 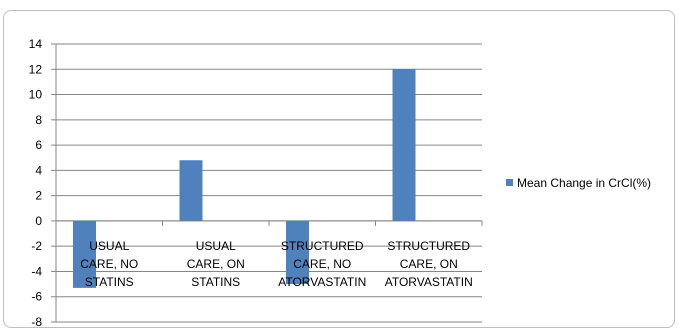 What do you see at coordinates (584, 183) in the screenshot?
I see `legend-label: Mean Change in CrCl(%)` at bounding box center [584, 183].